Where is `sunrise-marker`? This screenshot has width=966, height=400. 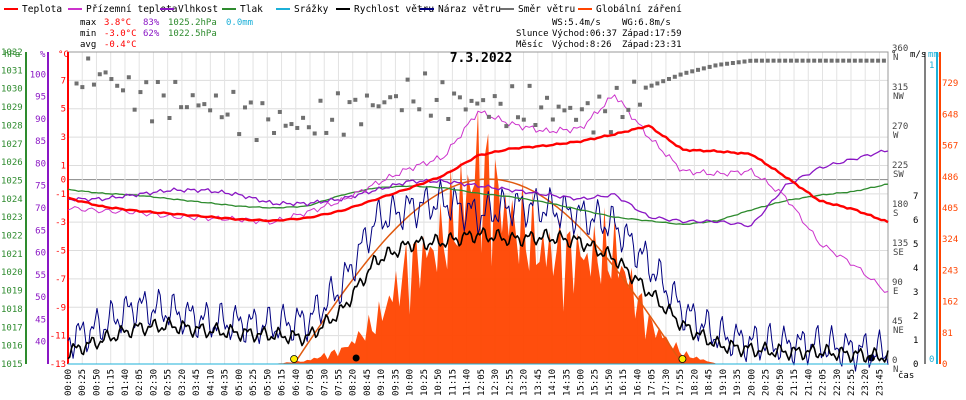
sunrise-marker is located at coordinates (294, 359).